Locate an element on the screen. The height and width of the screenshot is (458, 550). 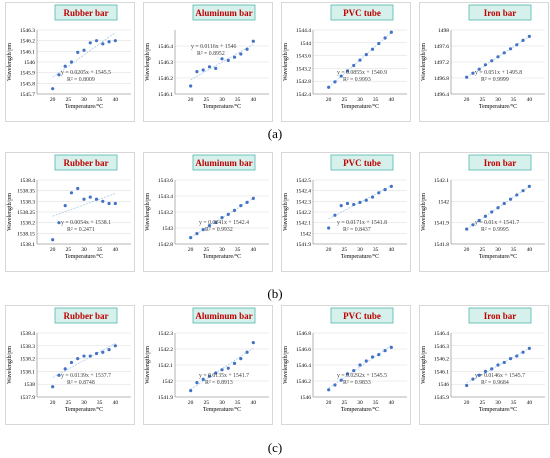
chart-frame is located at coordinates (484, 365).